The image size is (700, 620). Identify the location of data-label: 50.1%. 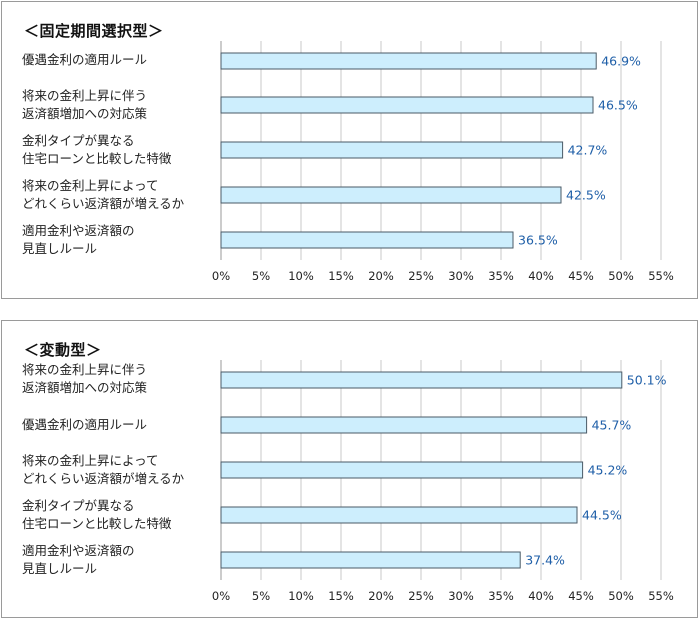
(647, 380).